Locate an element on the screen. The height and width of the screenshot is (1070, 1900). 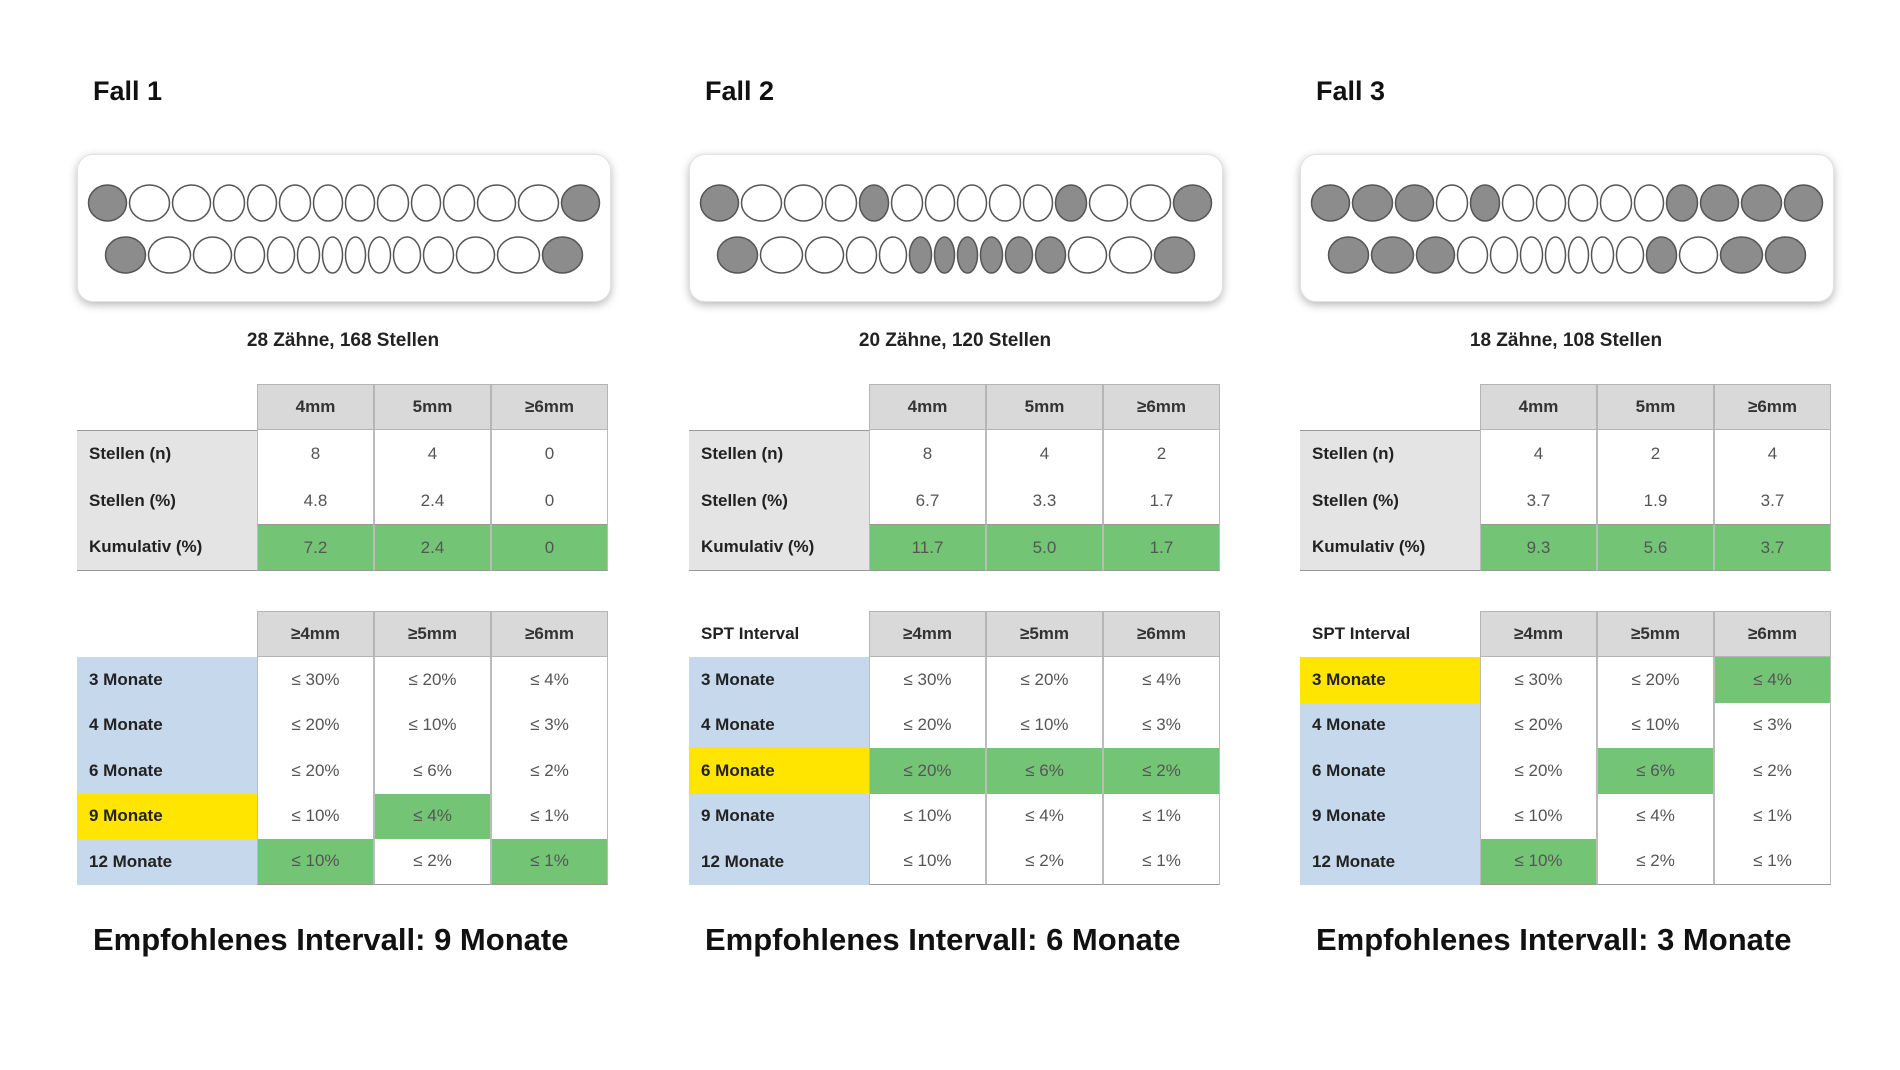
interval-label: 12 Monate is located at coordinates (779, 862).